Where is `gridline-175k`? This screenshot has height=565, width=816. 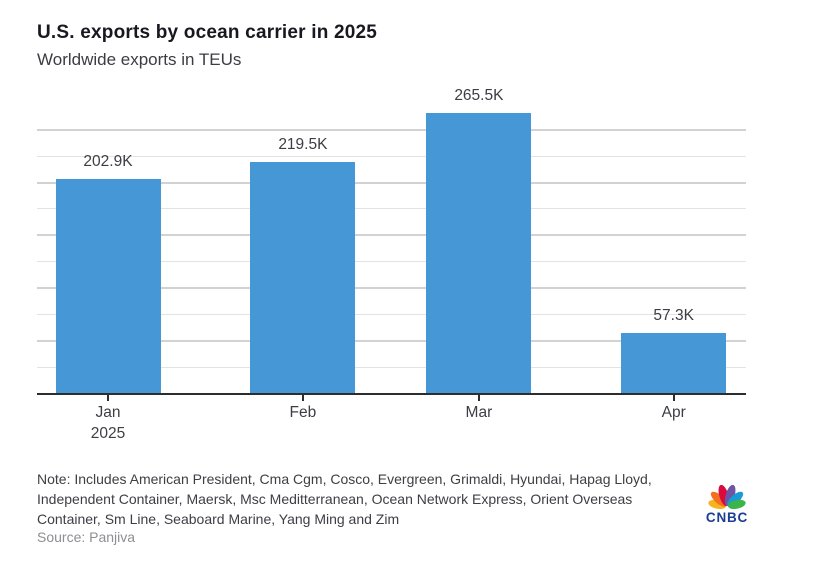 gridline-175k is located at coordinates (391, 209).